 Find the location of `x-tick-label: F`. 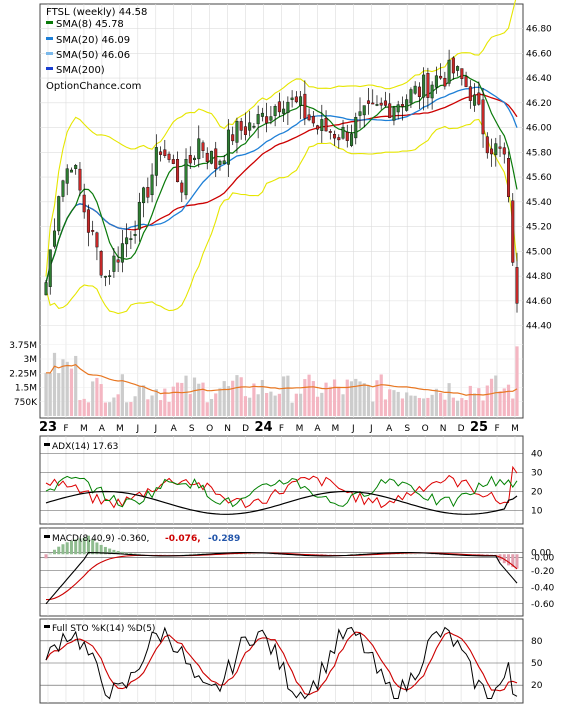

x-tick-label: F is located at coordinates (281, 429).